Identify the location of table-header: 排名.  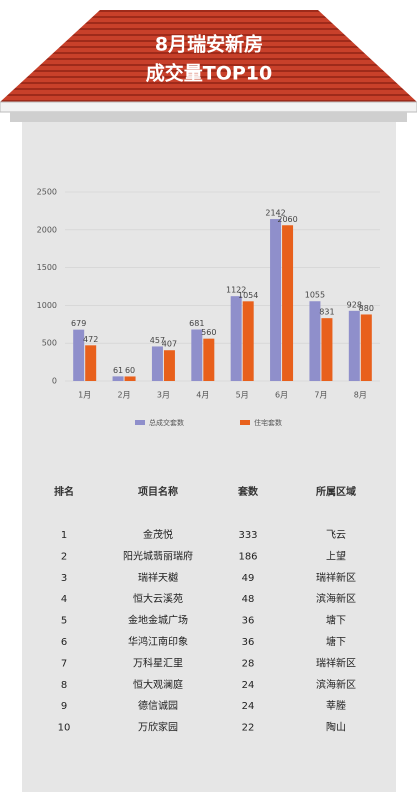
(64, 491).